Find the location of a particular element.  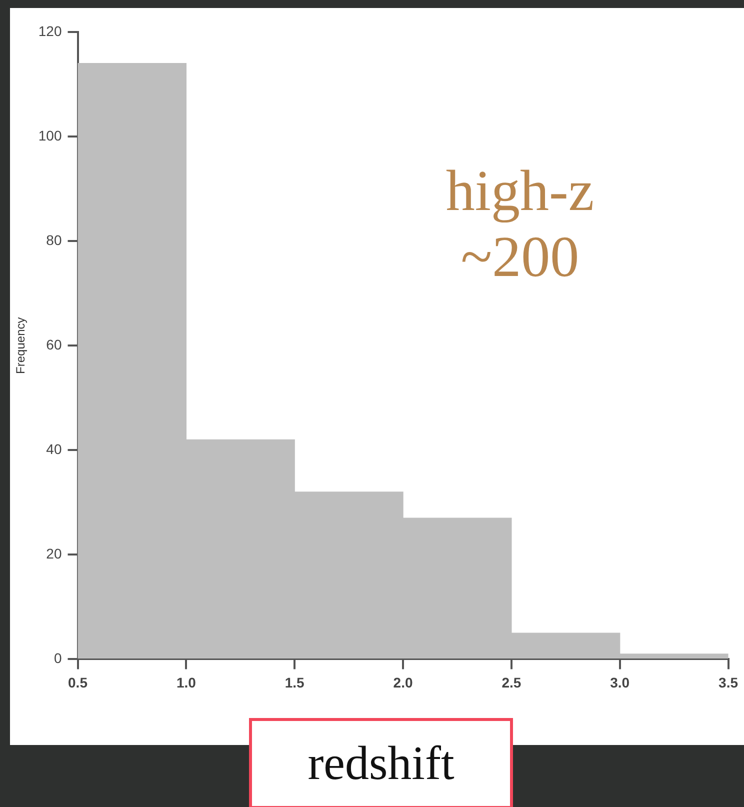

x-tick-label: 2.0 is located at coordinates (403, 682).